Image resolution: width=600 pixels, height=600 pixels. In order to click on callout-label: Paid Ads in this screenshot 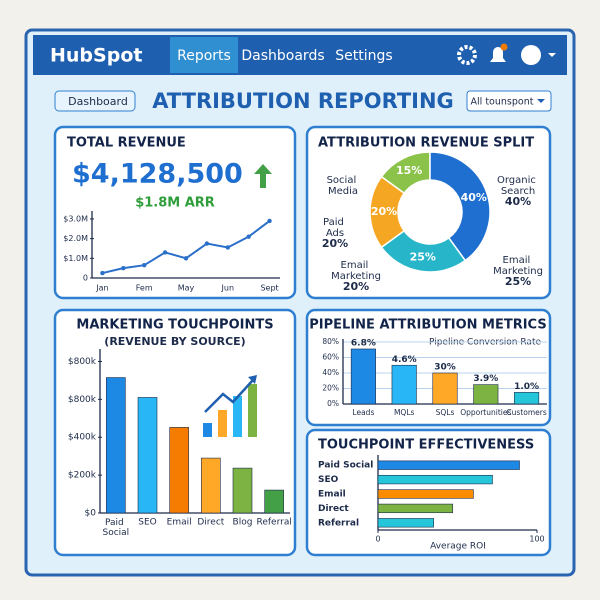, I will do `click(335, 228)`.